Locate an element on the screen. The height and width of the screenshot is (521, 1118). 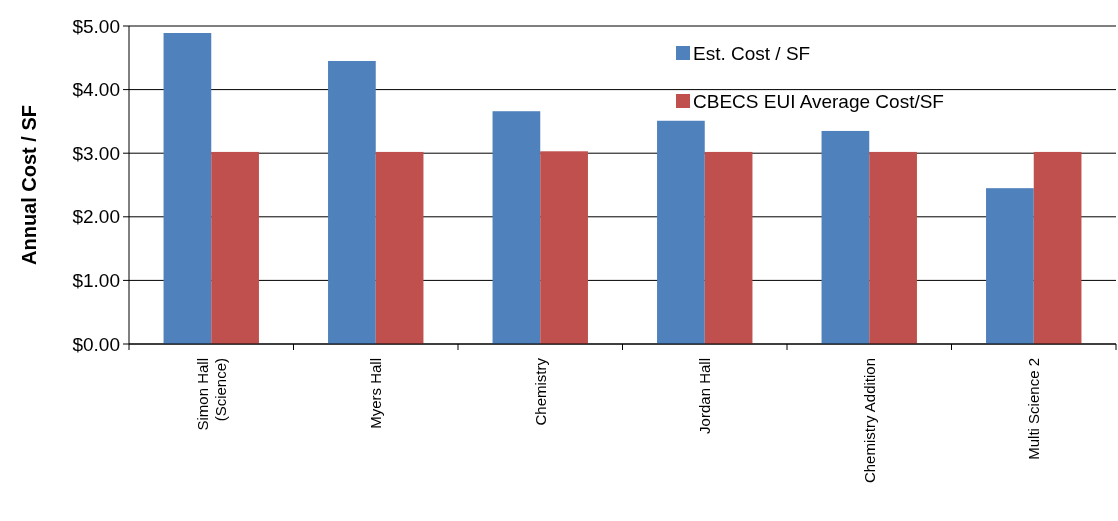
y-axis-title: Annual Cost / SF is located at coordinates (29, 185).